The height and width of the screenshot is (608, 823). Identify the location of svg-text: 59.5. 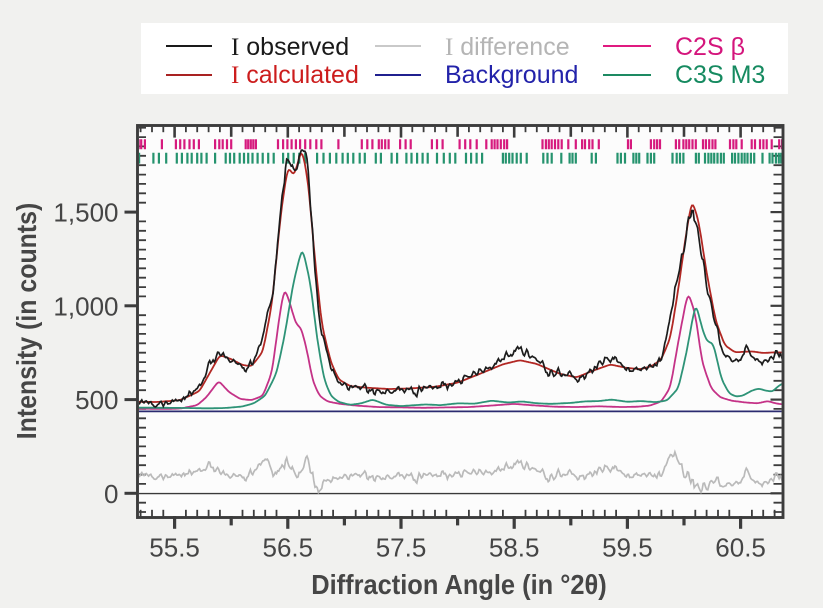
(627, 548).